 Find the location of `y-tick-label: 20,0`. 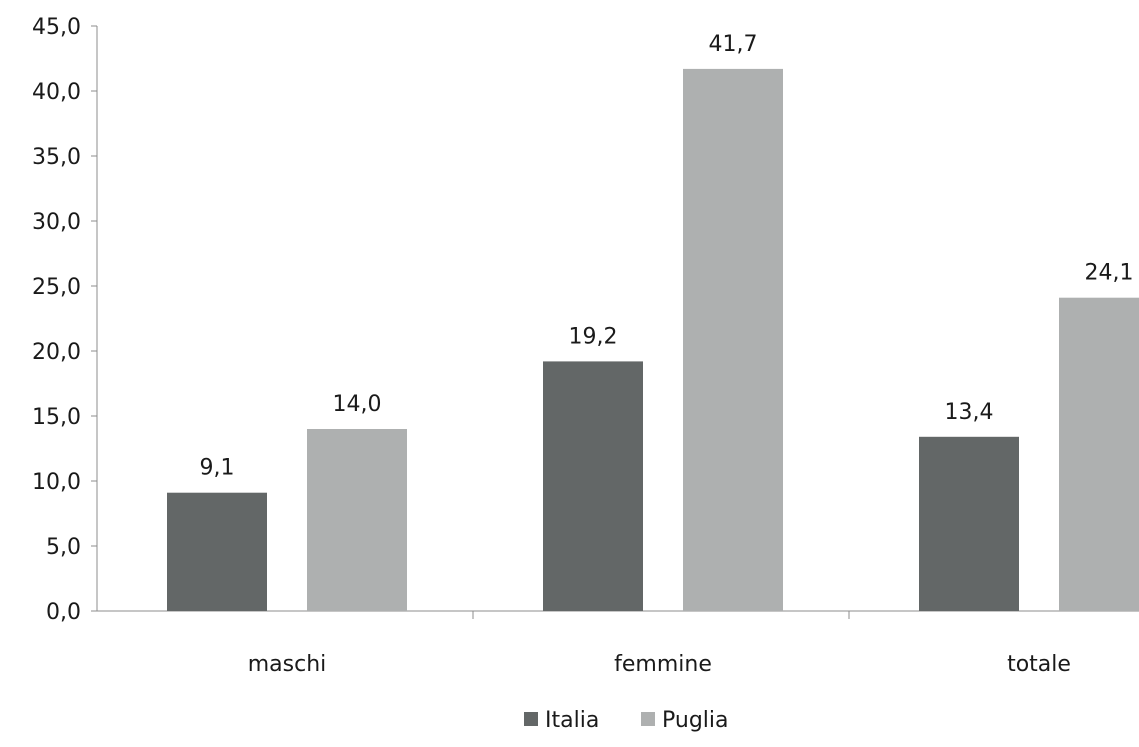

y-tick-label: 20,0 is located at coordinates (56, 352).